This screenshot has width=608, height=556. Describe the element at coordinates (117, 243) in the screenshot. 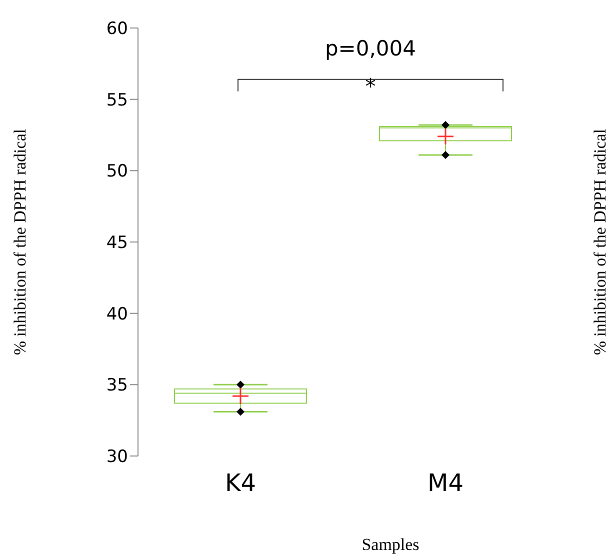

I see `y-tick-label: 45` at that location.